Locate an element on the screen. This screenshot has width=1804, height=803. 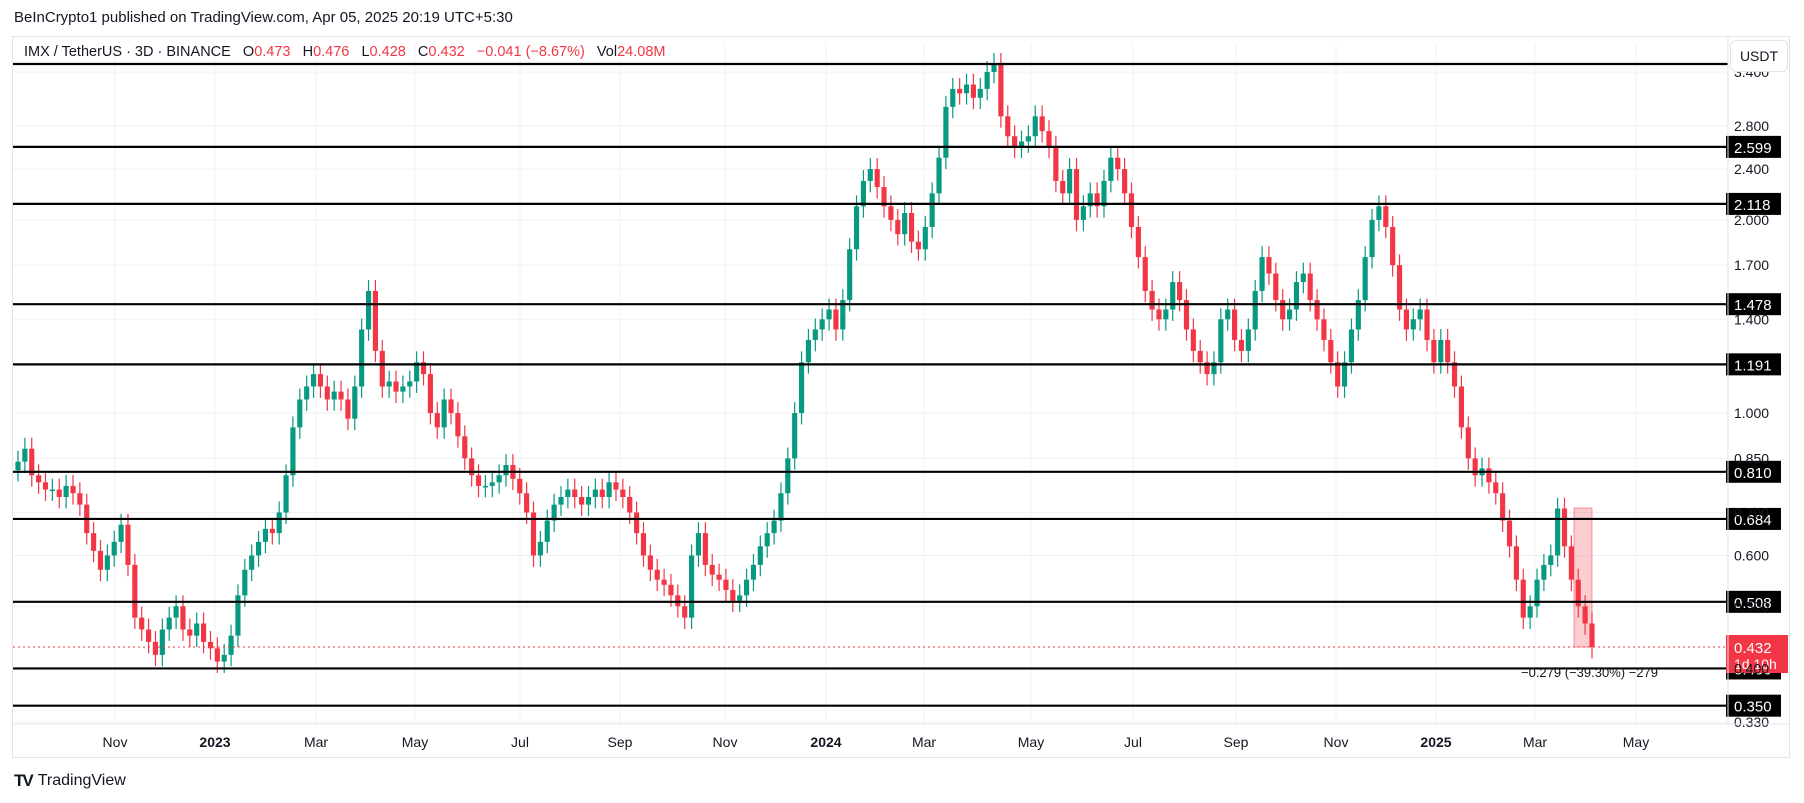
price-tick: 1.400 is located at coordinates (1751, 319).